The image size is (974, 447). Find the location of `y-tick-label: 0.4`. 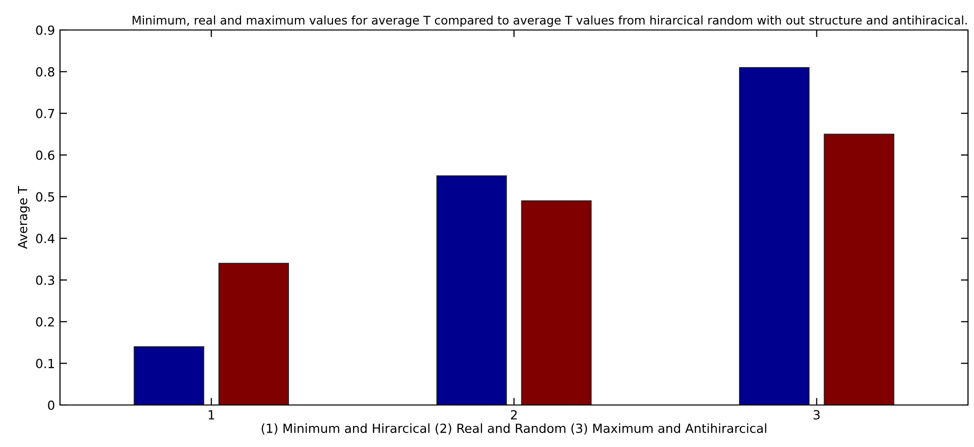

y-tick-label: 0.4 is located at coordinates (45, 239).